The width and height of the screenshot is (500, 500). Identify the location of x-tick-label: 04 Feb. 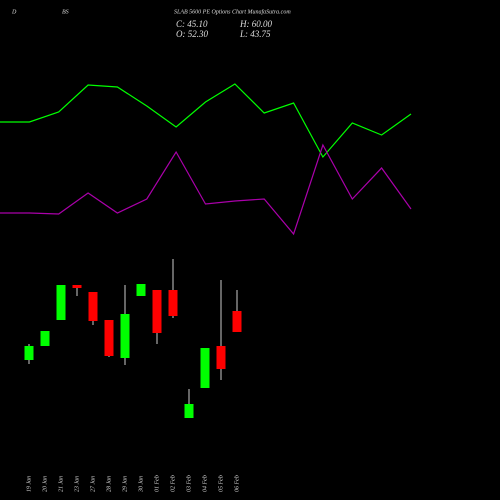
(204, 483).